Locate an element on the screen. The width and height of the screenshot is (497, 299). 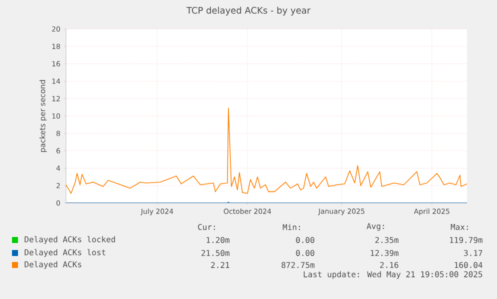
text: 21.50m is located at coordinates (216, 253).